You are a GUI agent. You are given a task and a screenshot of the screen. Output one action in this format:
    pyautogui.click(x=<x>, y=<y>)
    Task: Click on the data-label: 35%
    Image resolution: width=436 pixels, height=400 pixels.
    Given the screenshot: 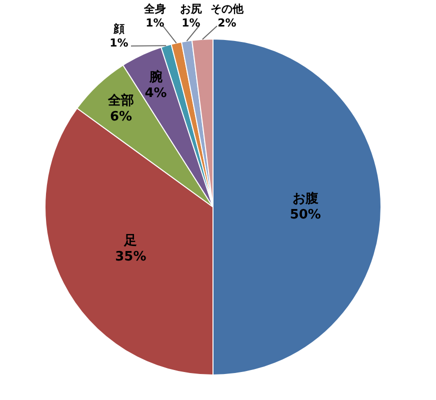 What is the action you would take?
    pyautogui.click(x=130, y=256)
    